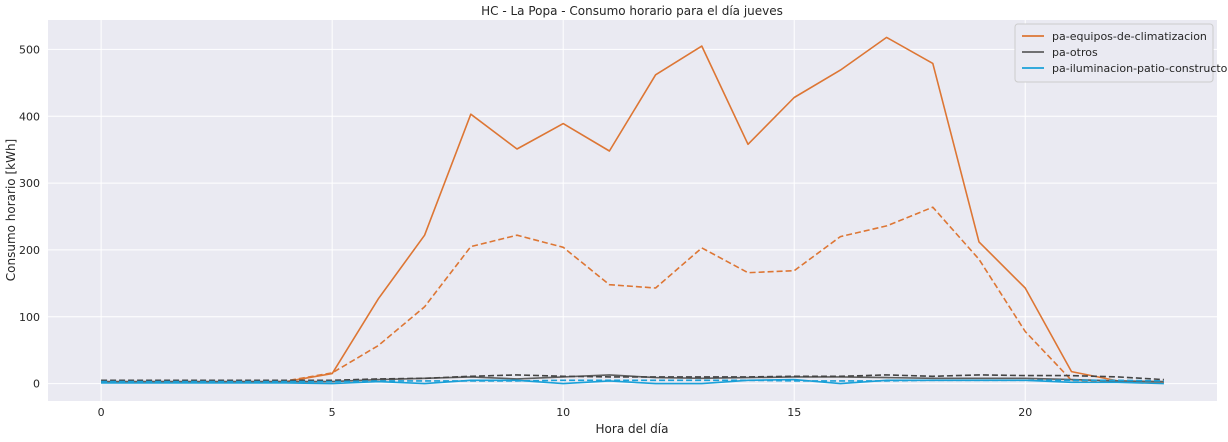  Describe the element at coordinates (632, 429) in the screenshot. I see `x-axis-title: Hora del día` at that location.